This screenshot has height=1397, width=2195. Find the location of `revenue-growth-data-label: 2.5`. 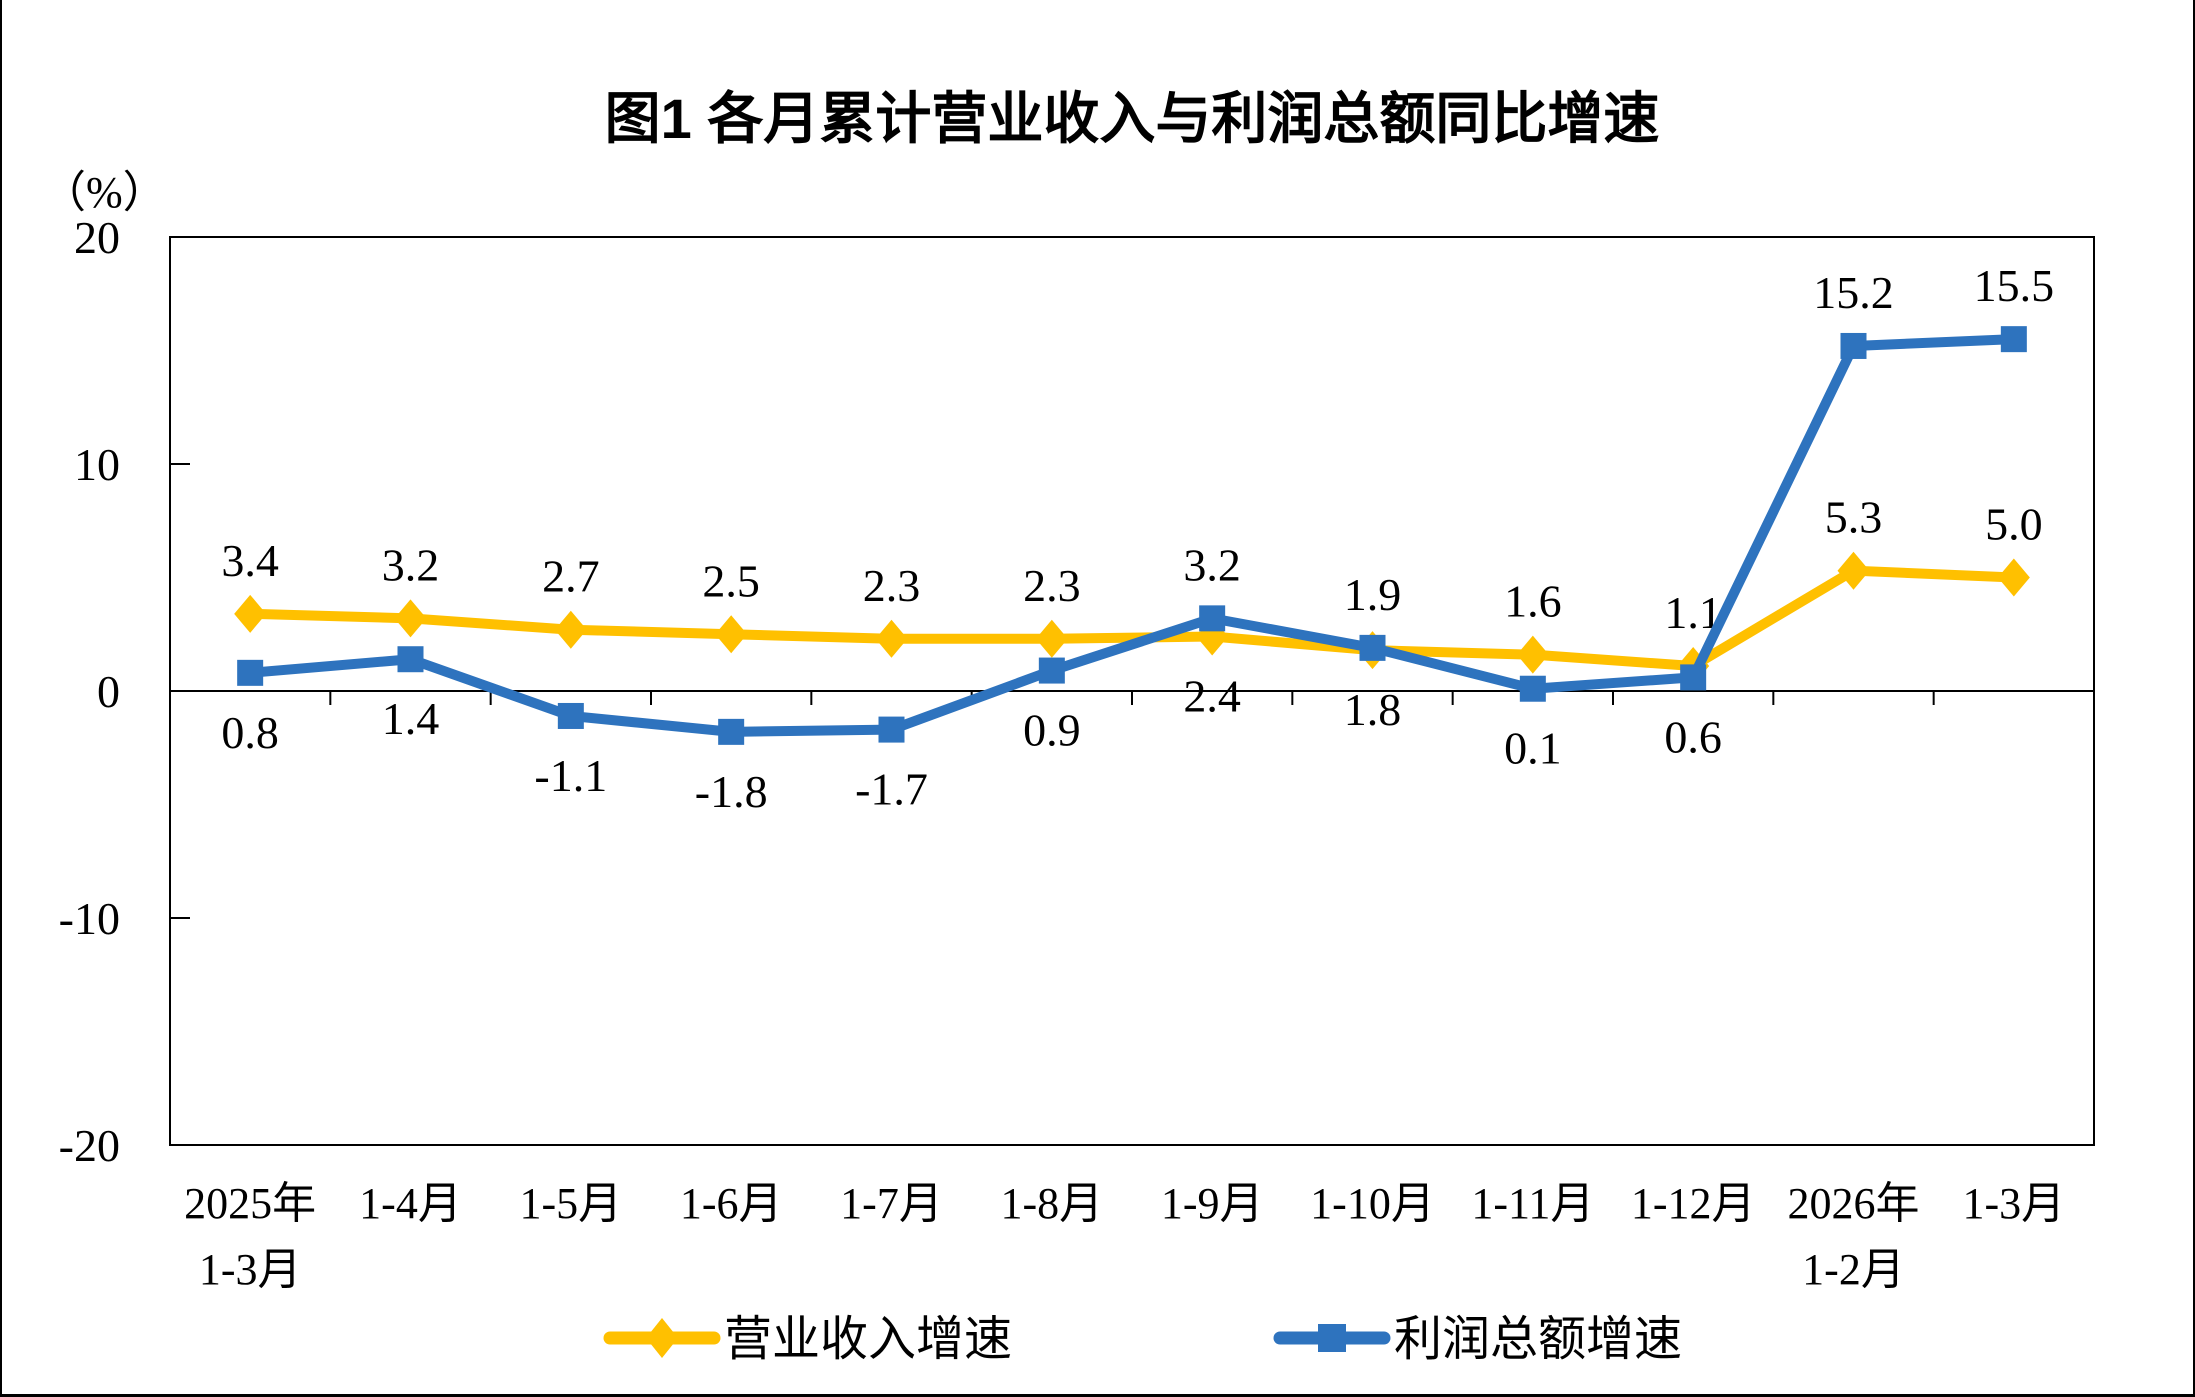

revenue-growth-data-label: 2.5 is located at coordinates (731, 580).